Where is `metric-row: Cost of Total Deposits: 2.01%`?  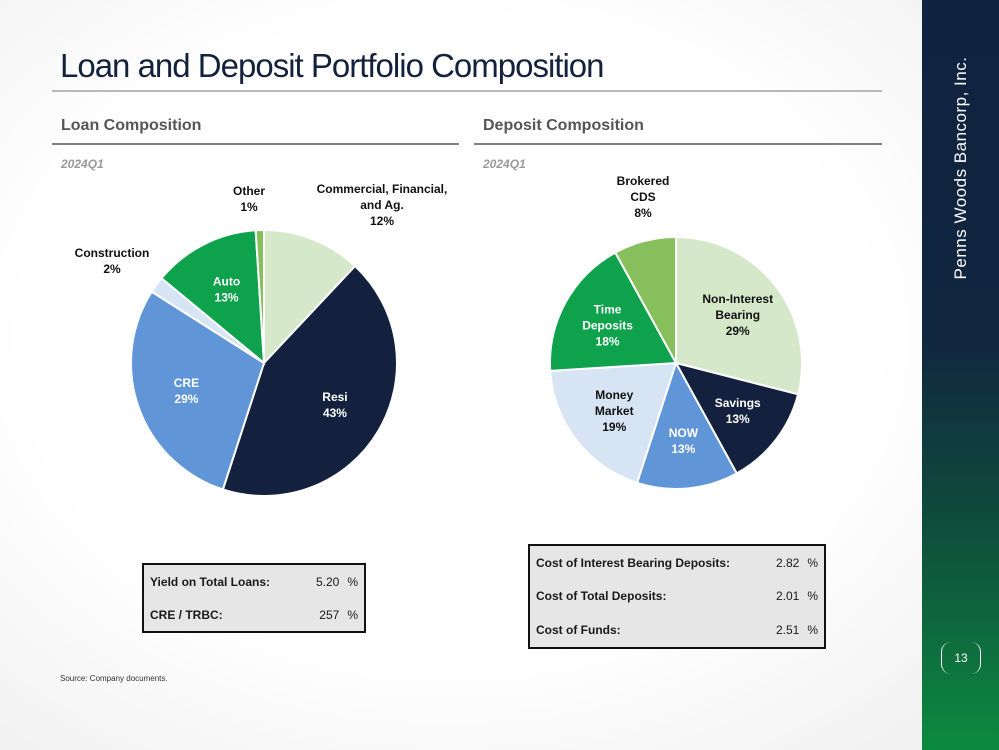 metric-row: Cost of Total Deposits: 2.01% is located at coordinates (677, 596).